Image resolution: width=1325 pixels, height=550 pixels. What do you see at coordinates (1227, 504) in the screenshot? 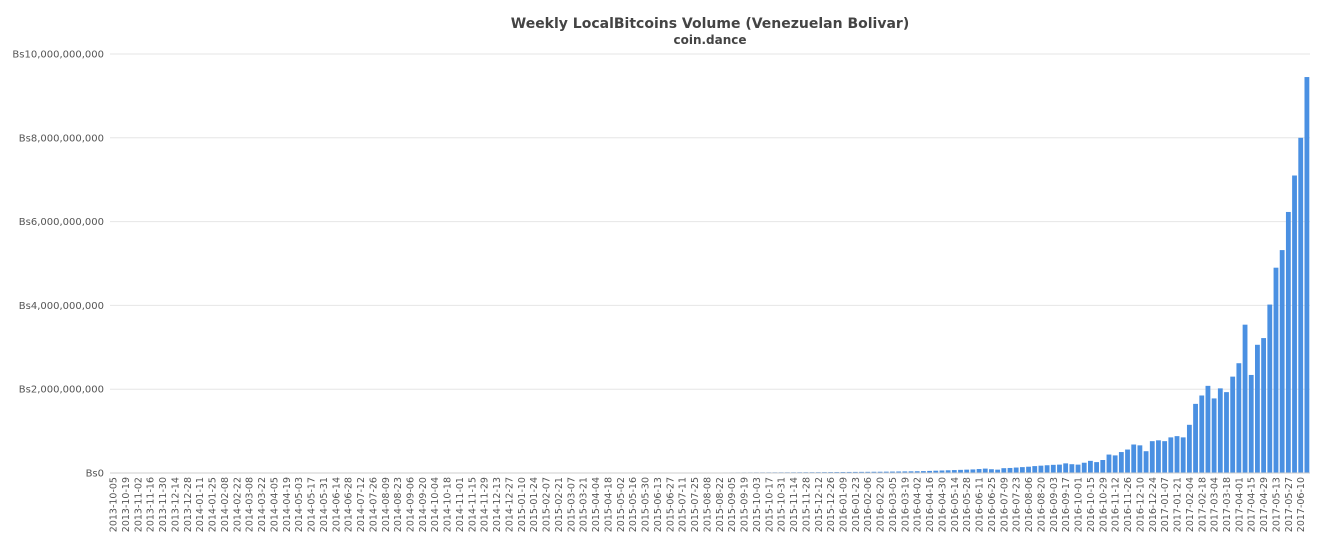
I see `x-tick-label: 2017-03-18` at bounding box center [1227, 504].